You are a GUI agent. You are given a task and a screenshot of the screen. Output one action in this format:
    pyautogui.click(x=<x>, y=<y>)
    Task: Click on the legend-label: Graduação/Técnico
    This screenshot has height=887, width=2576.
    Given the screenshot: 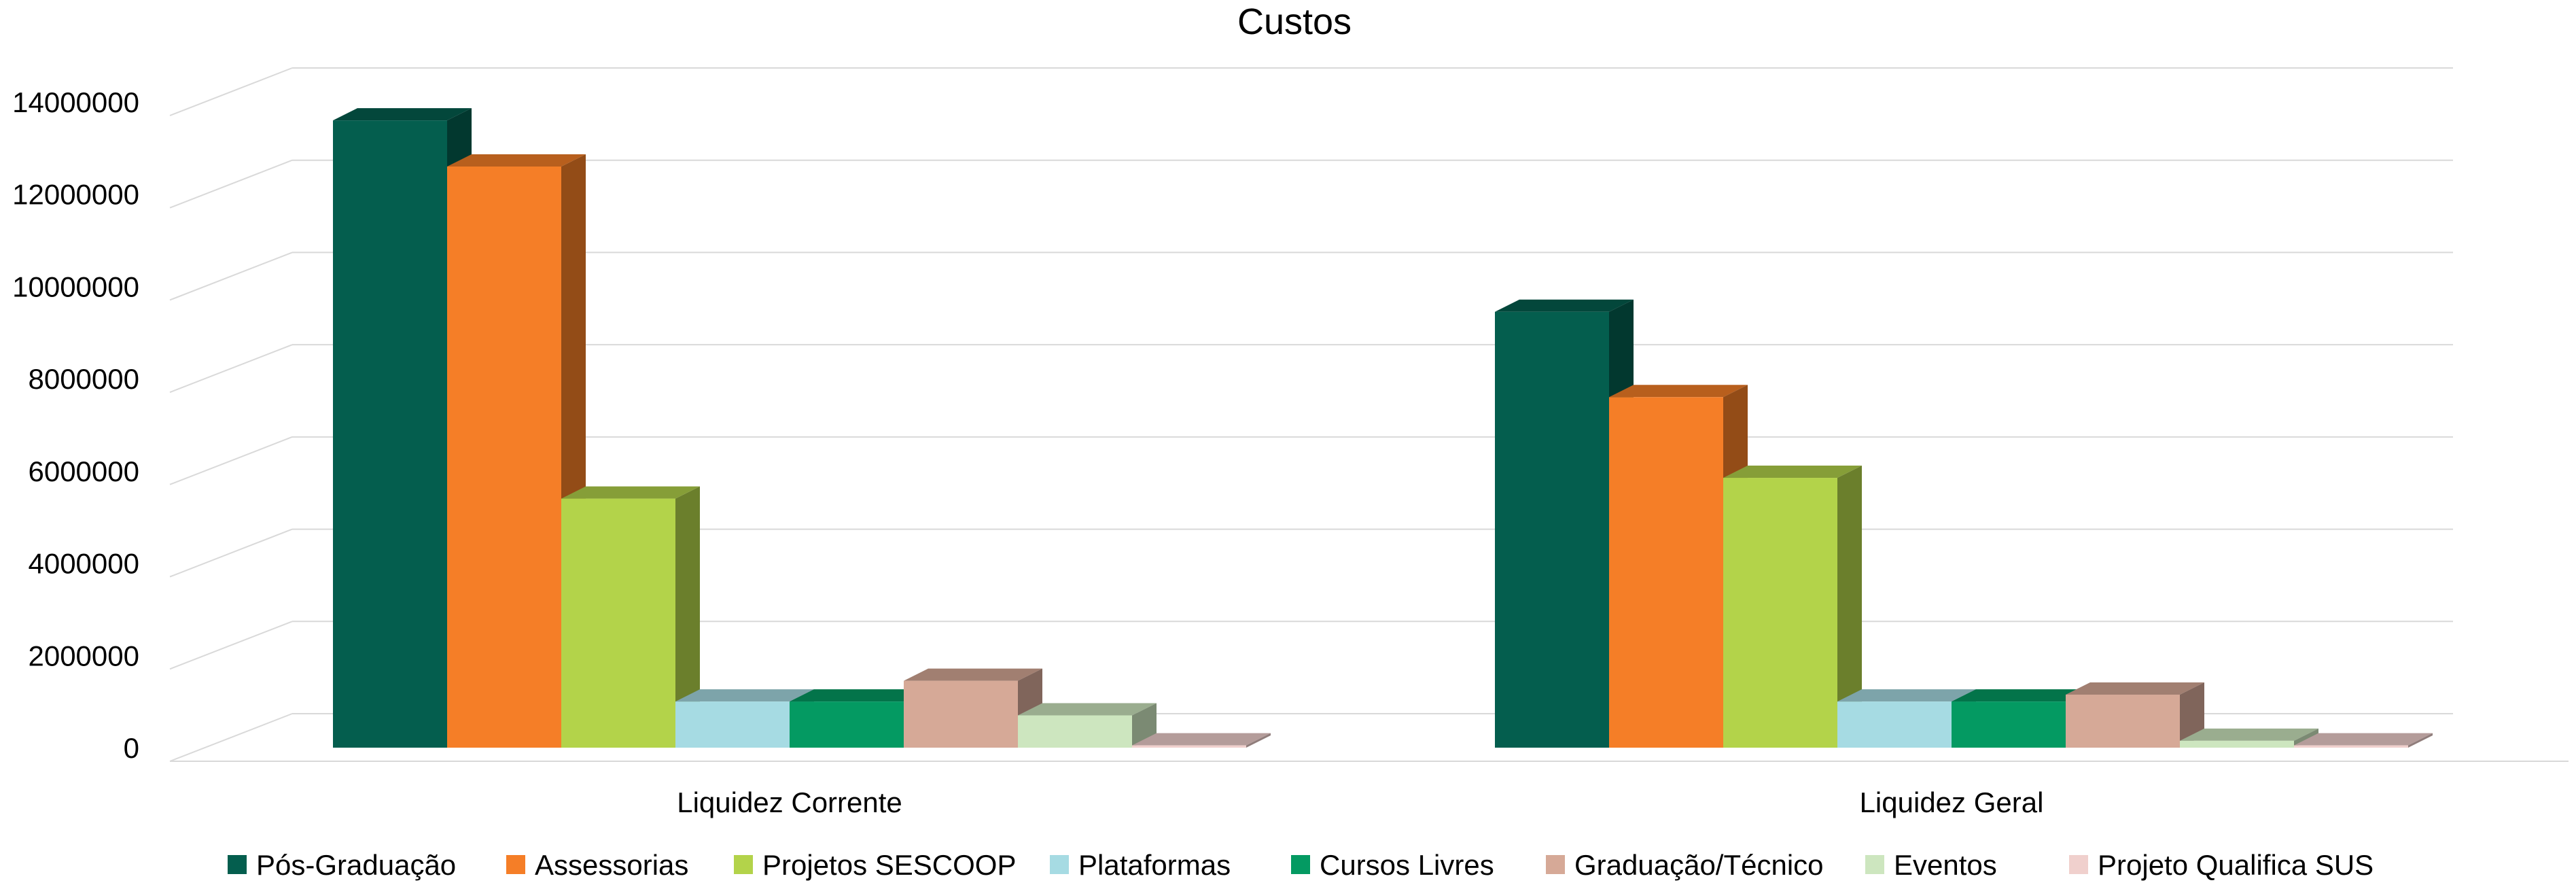 What is the action you would take?
    pyautogui.click(x=1699, y=865)
    